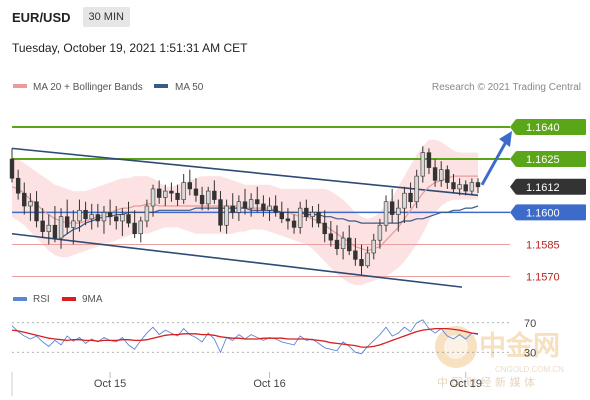  Describe the element at coordinates (245, 337) in the screenshot. I see `rsi-line` at that location.